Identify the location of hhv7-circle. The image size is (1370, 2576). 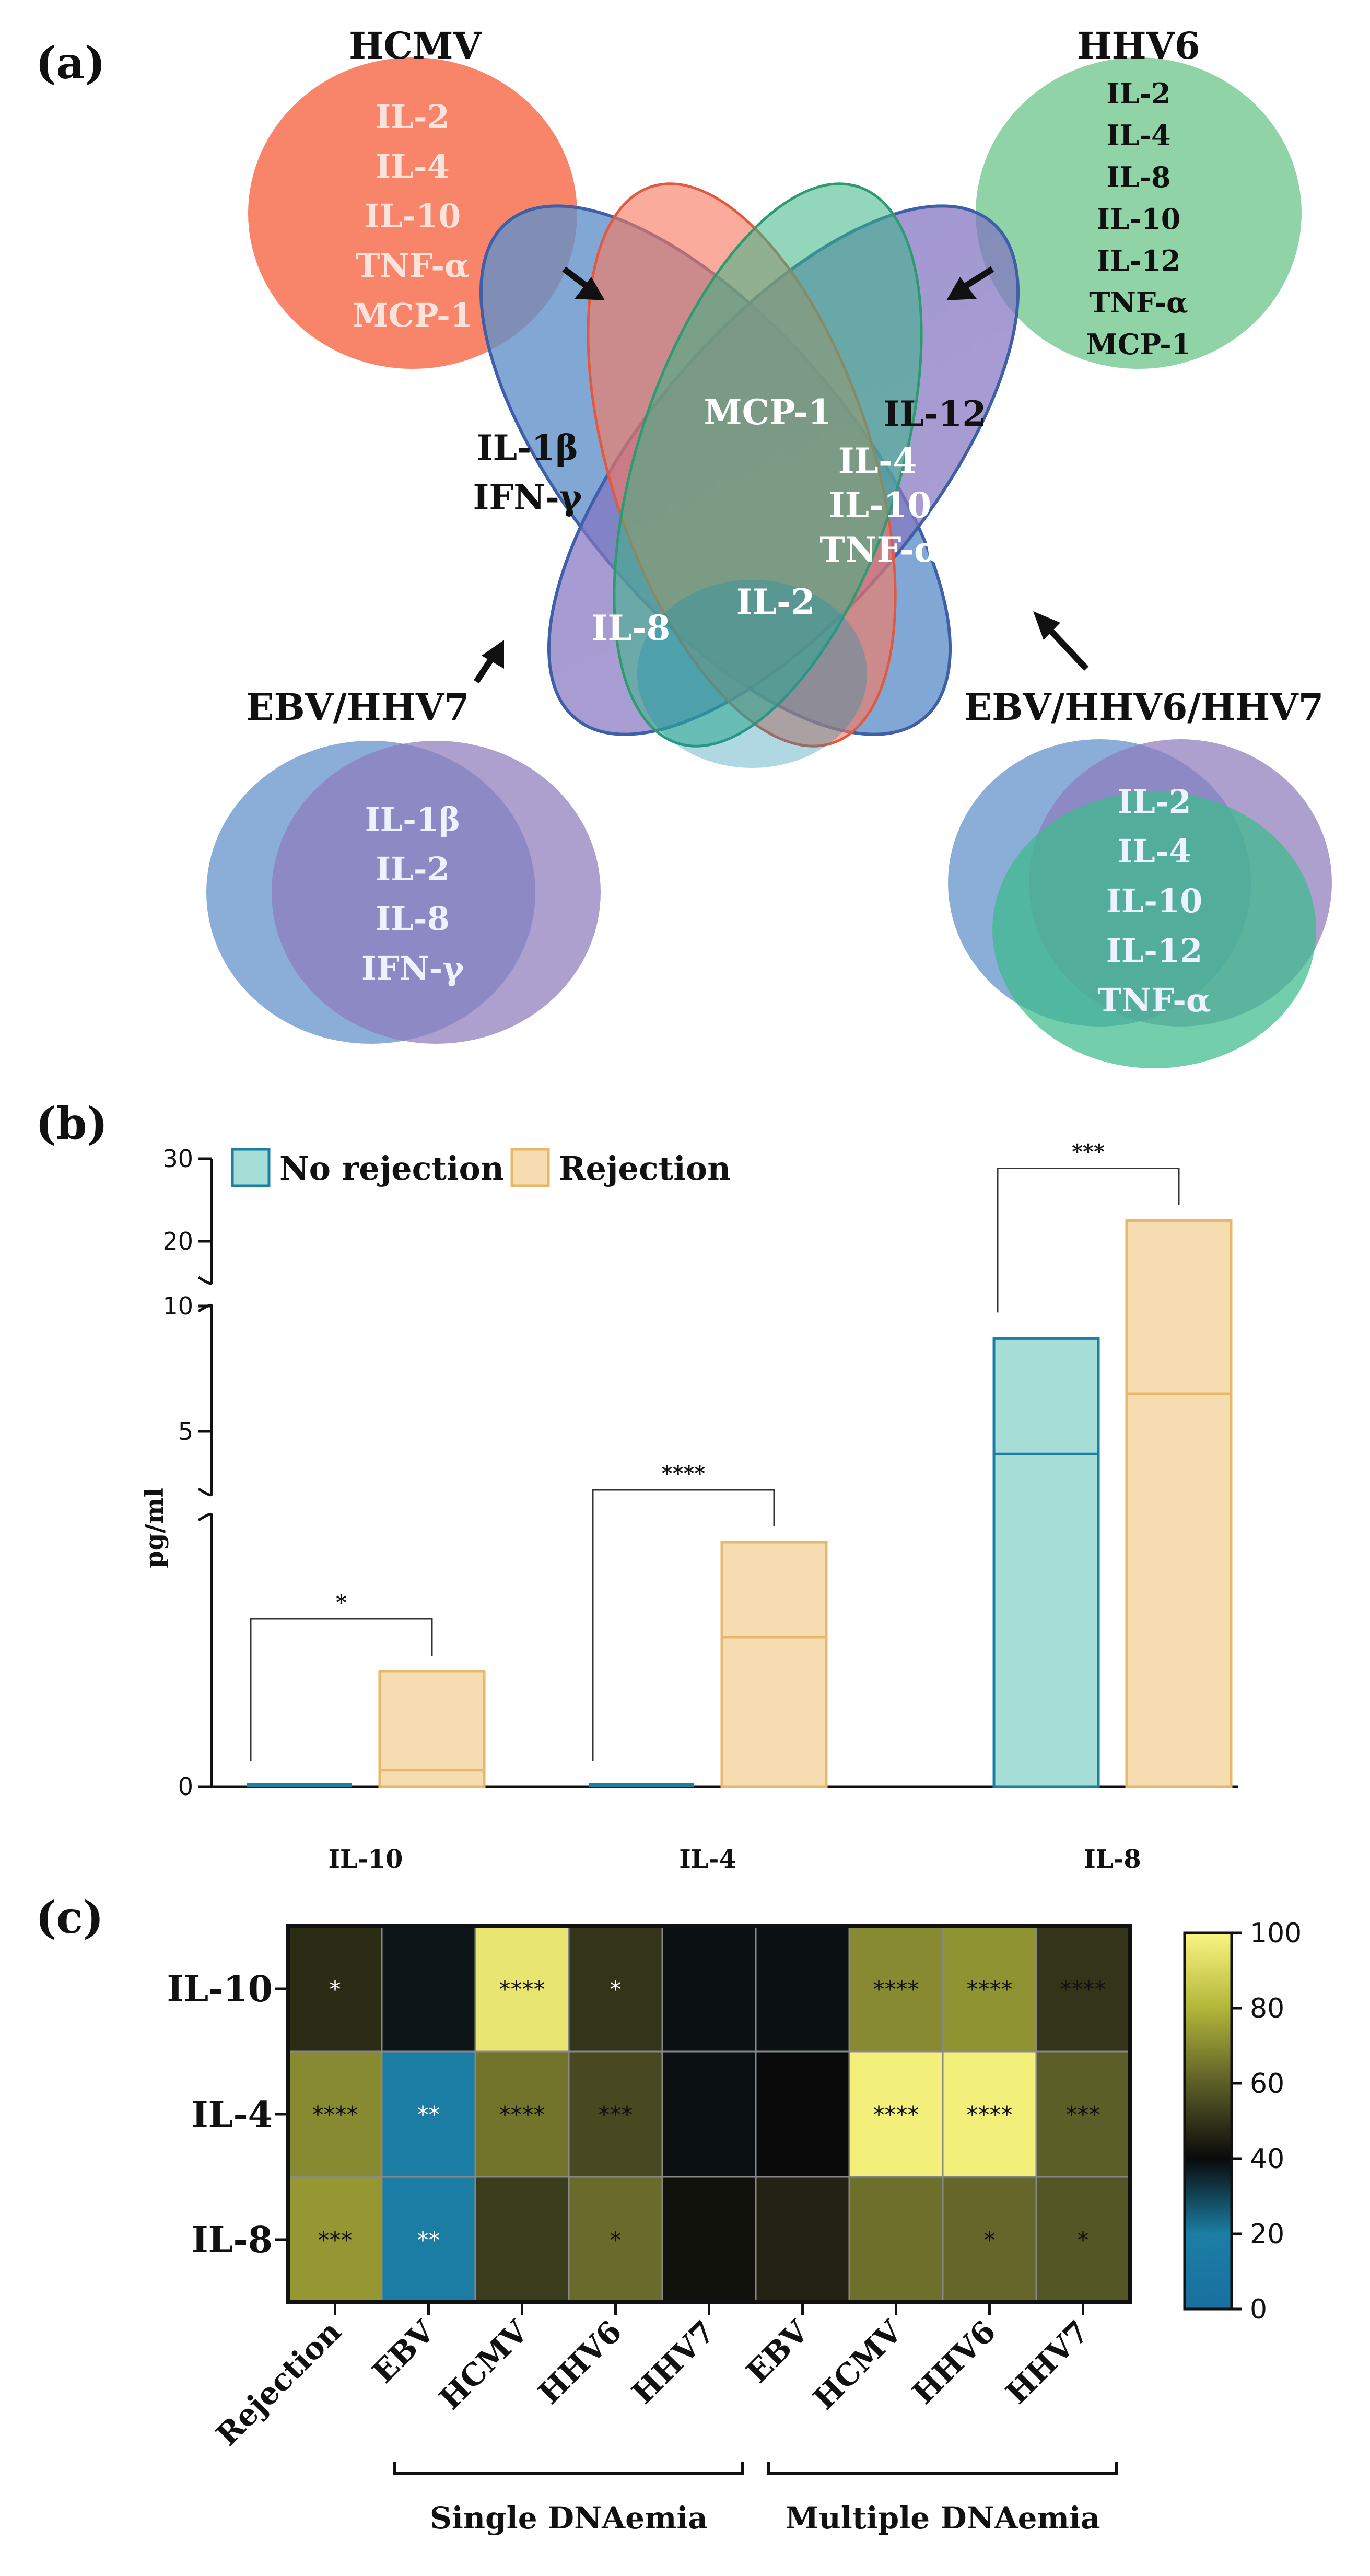
(436, 892).